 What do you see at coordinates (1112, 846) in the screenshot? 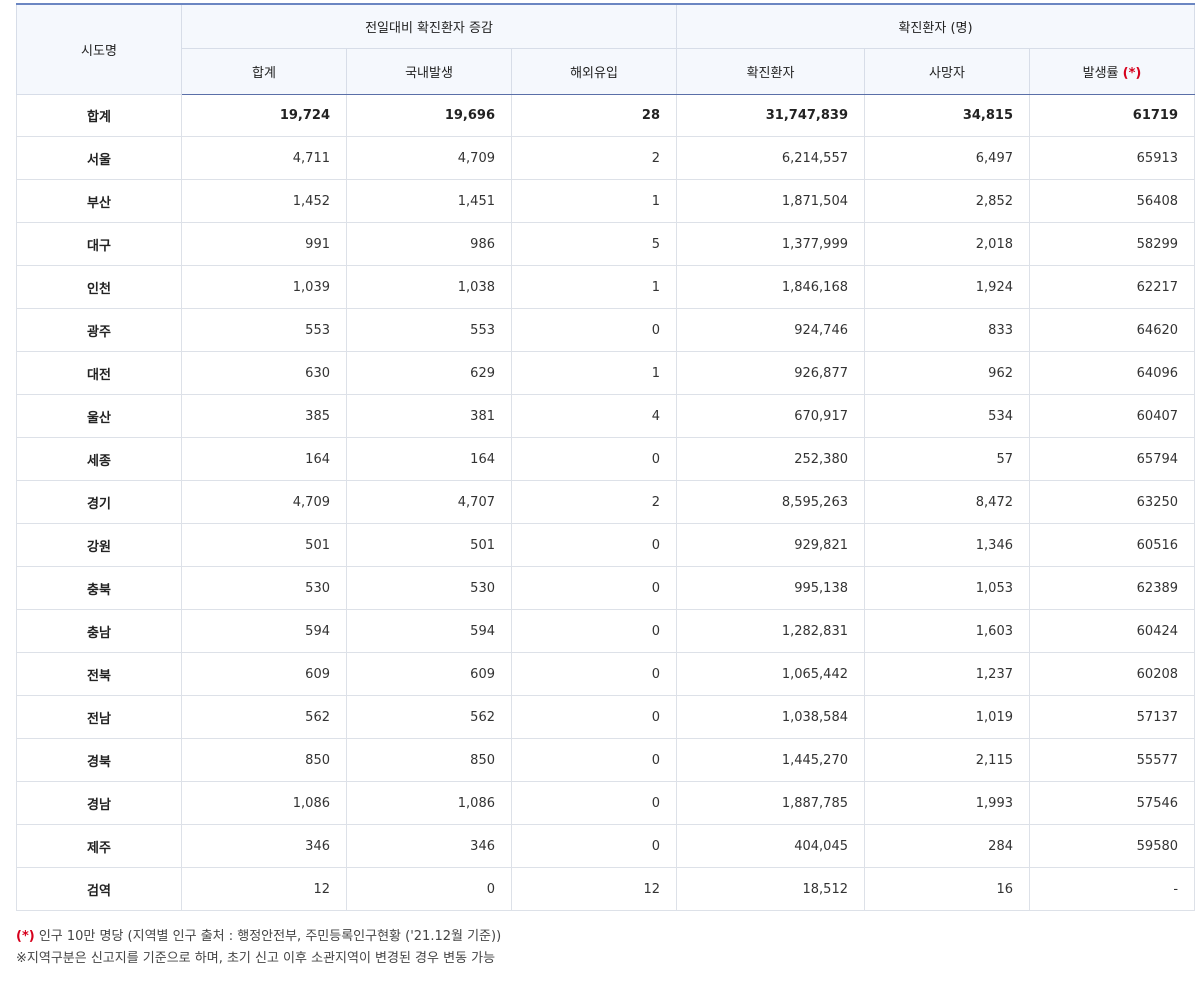
I see `rate-cell: 59580` at bounding box center [1112, 846].